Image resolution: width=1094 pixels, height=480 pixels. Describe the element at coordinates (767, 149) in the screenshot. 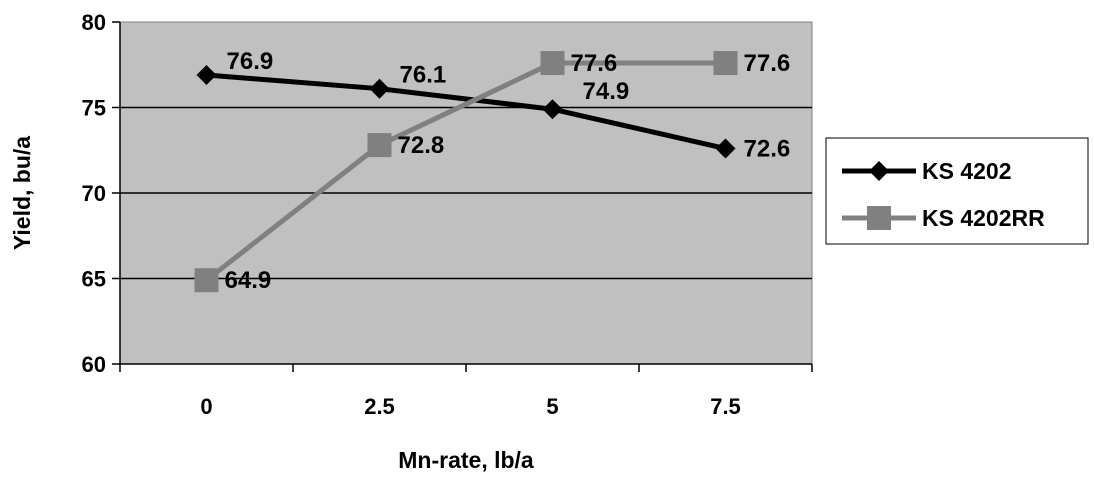

I see `data-label: 72.6` at that location.